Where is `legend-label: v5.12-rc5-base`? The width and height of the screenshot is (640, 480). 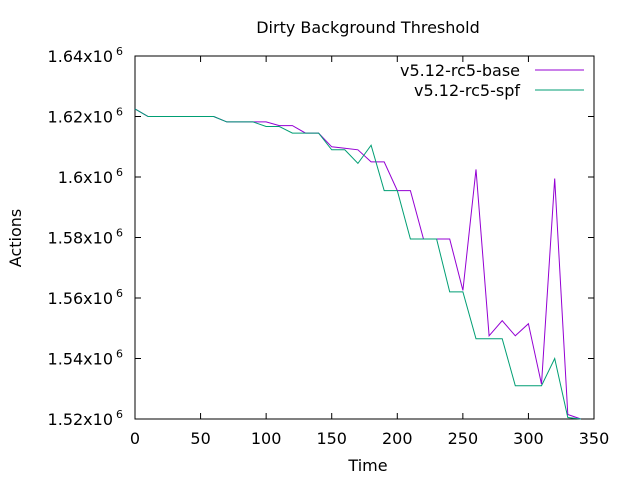 legend-label: v5.12-rc5-base is located at coordinates (460, 70).